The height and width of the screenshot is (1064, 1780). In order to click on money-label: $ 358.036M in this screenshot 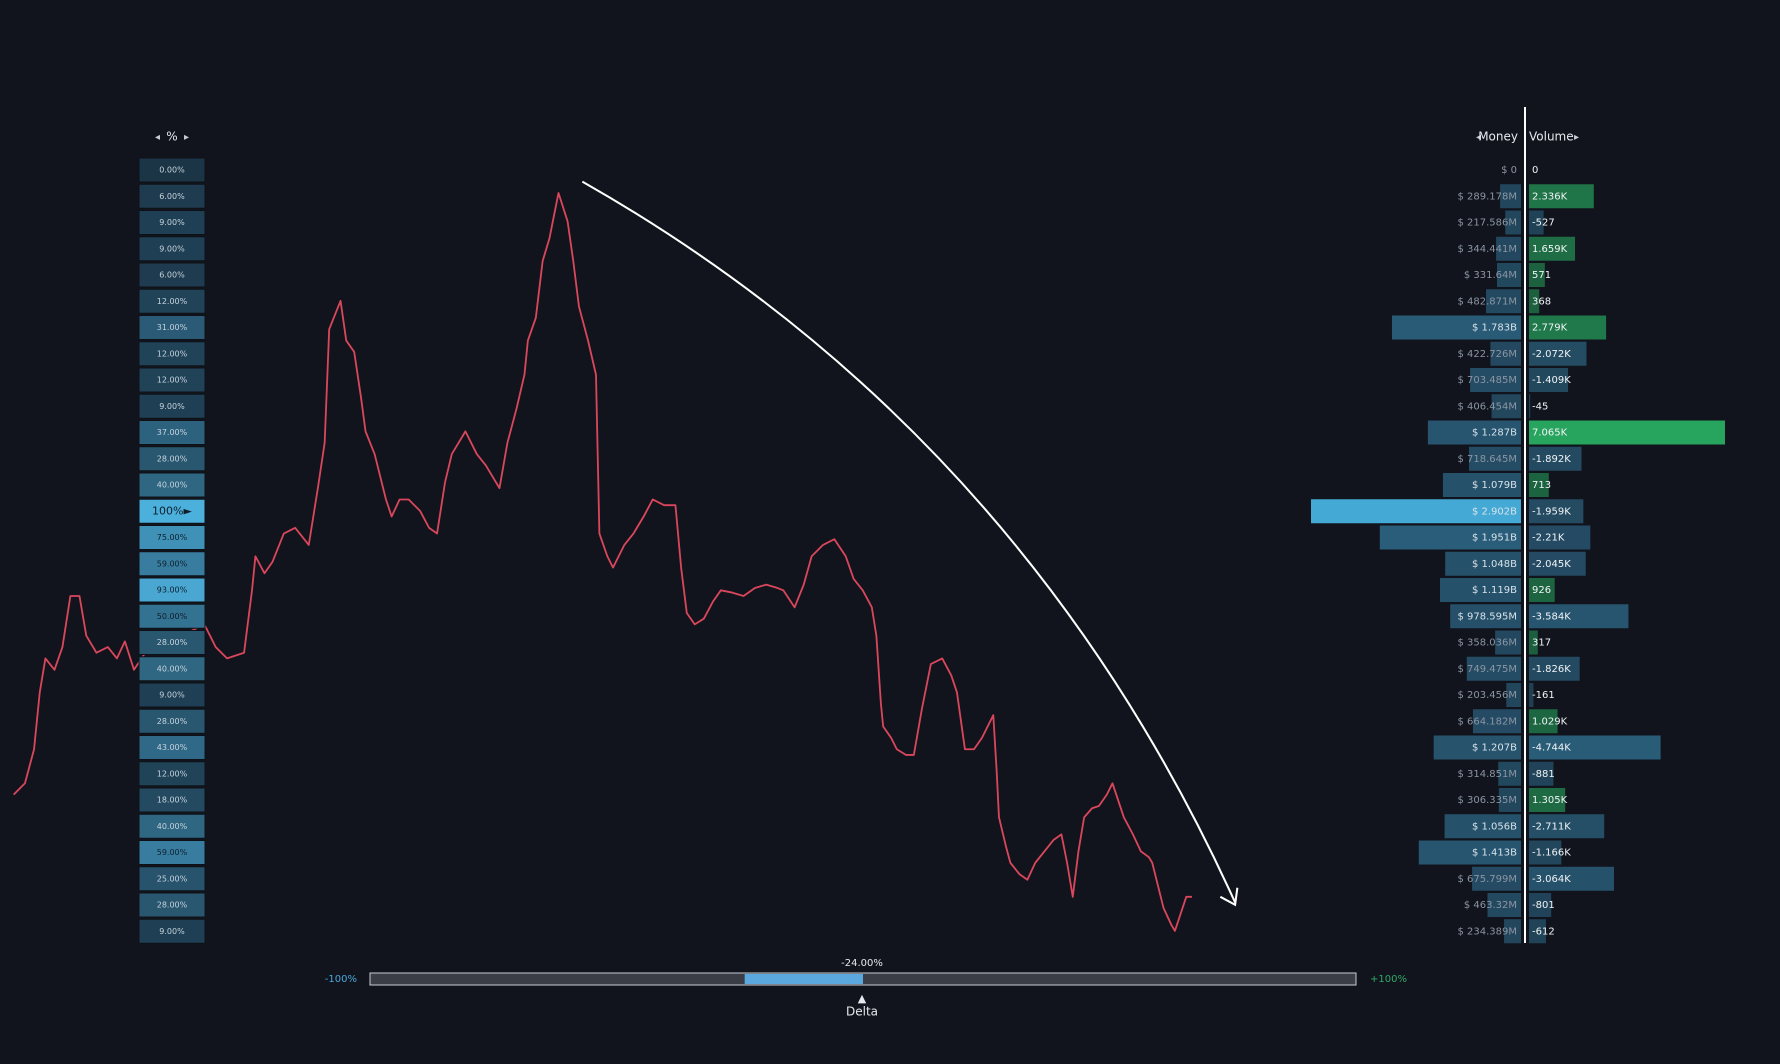, I will do `click(1487, 643)`.